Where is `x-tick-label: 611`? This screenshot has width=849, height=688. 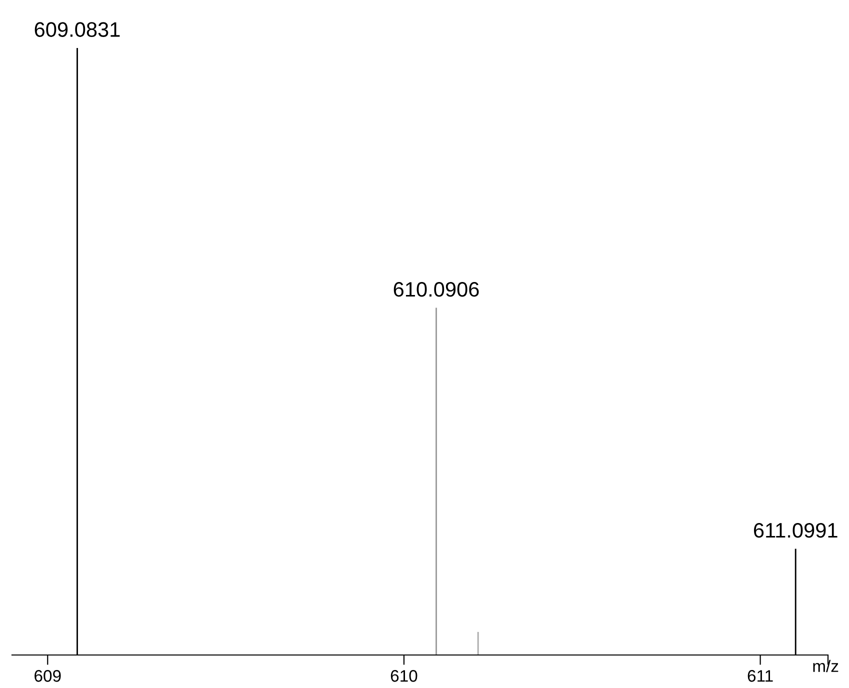
x-tick-label: 611 is located at coordinates (760, 676).